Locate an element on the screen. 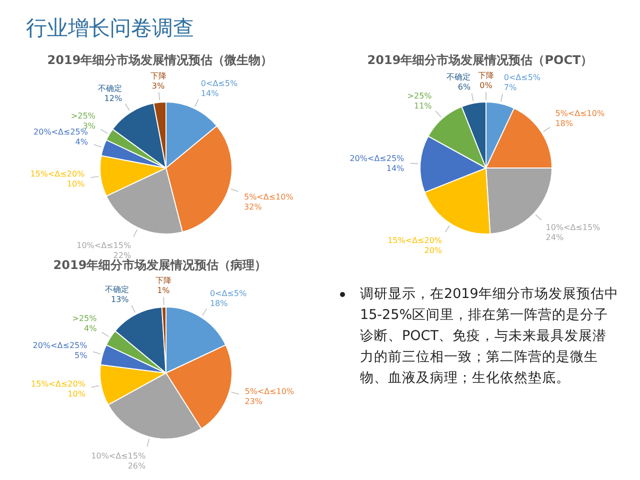  data-label: 26% is located at coordinates (137, 465).